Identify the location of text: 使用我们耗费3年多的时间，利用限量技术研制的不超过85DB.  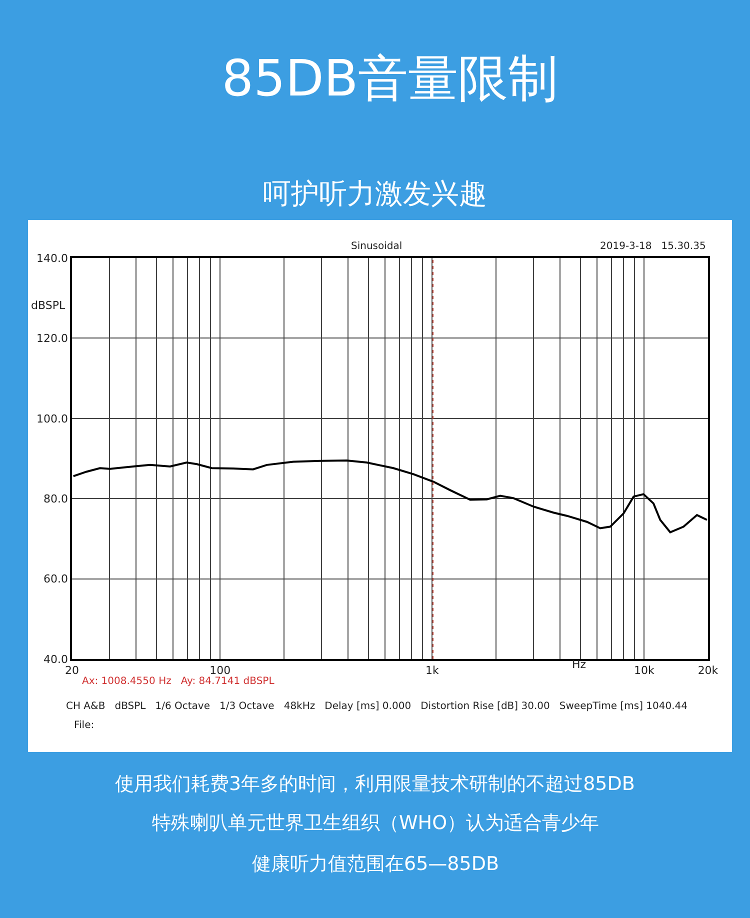
(375, 784).